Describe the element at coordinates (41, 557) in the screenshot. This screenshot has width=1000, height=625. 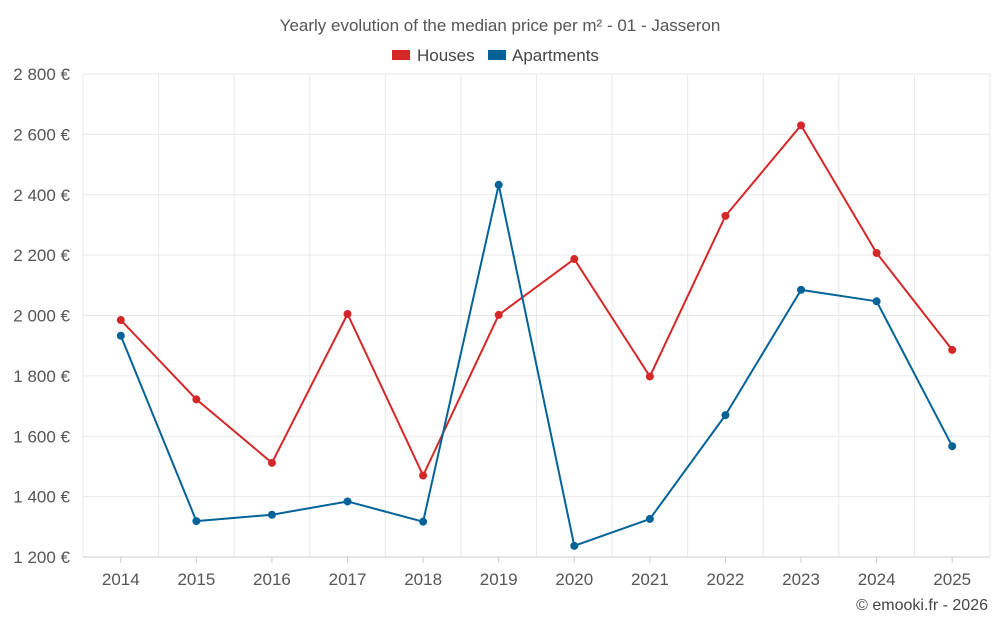
I see `y-tick-label: 1 200 €` at that location.